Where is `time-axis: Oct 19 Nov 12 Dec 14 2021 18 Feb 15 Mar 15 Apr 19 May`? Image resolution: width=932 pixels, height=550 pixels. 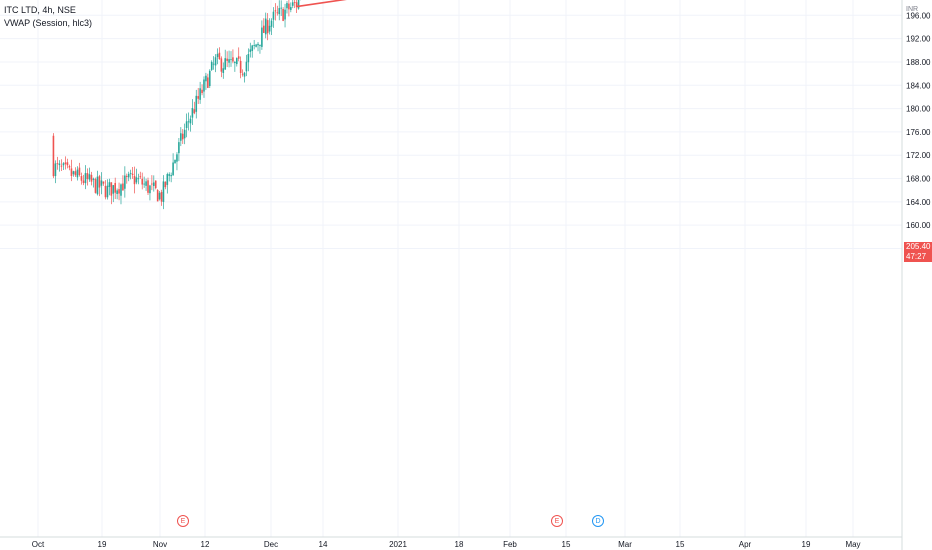
time-axis: Oct 19 Nov 12 Dec 14 2021 18 Feb 15 Mar 15 Apr 19 May is located at coordinates (451, 542).